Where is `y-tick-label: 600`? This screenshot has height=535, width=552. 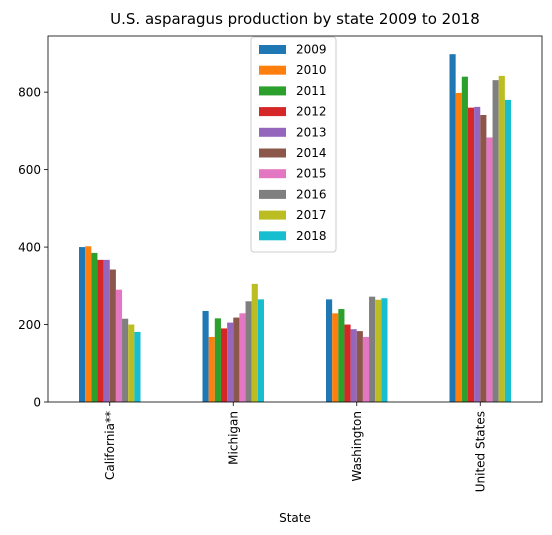 y-tick-label: 600 is located at coordinates (29, 170).